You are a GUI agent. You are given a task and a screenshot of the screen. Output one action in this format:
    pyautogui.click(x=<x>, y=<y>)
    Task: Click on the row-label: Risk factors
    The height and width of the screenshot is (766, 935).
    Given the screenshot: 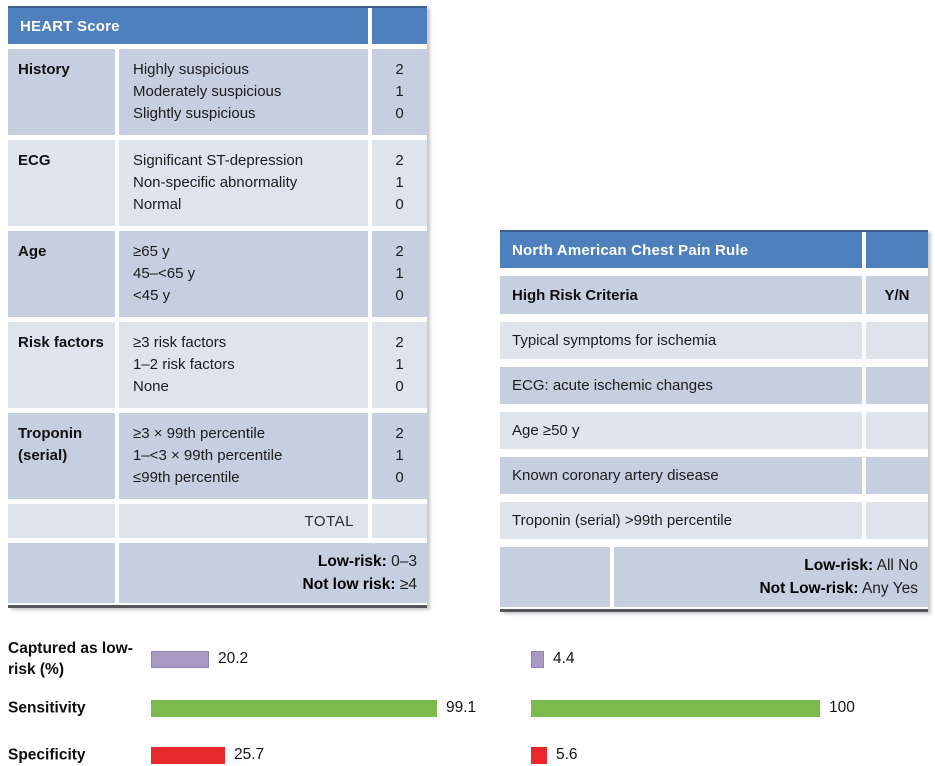 What is the action you would take?
    pyautogui.click(x=61, y=365)
    